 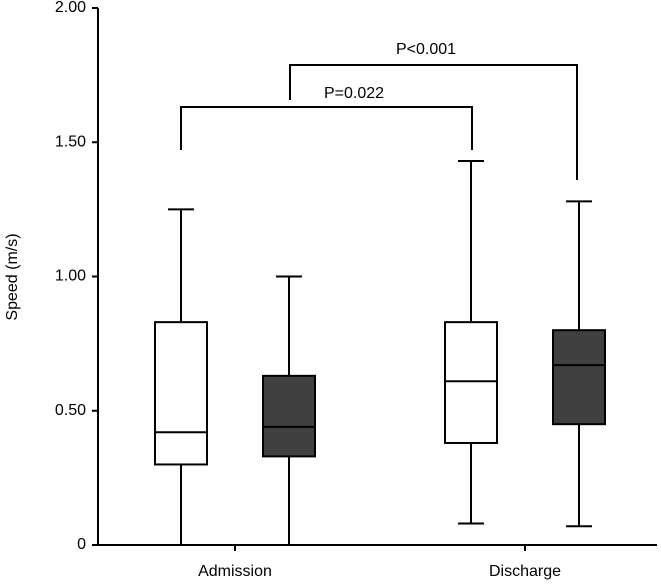 What do you see at coordinates (354, 93) in the screenshot?
I see `annotation: P=0.022` at bounding box center [354, 93].